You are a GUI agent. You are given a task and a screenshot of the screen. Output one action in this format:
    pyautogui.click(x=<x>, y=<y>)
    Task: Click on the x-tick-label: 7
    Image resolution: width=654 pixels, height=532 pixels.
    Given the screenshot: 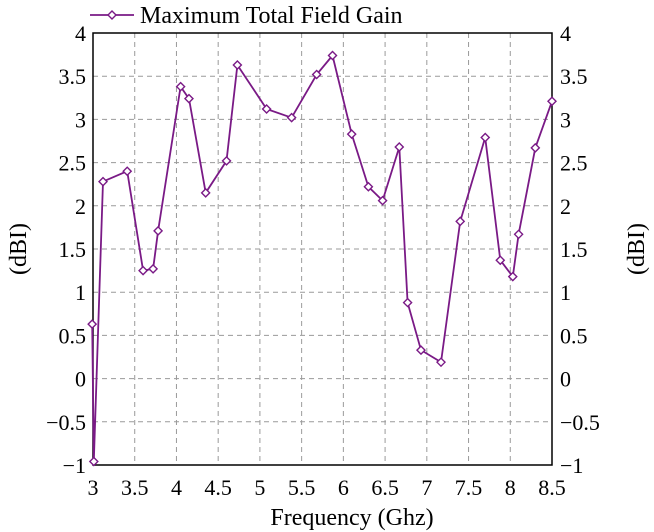 What is the action you would take?
    pyautogui.click(x=426, y=487)
    